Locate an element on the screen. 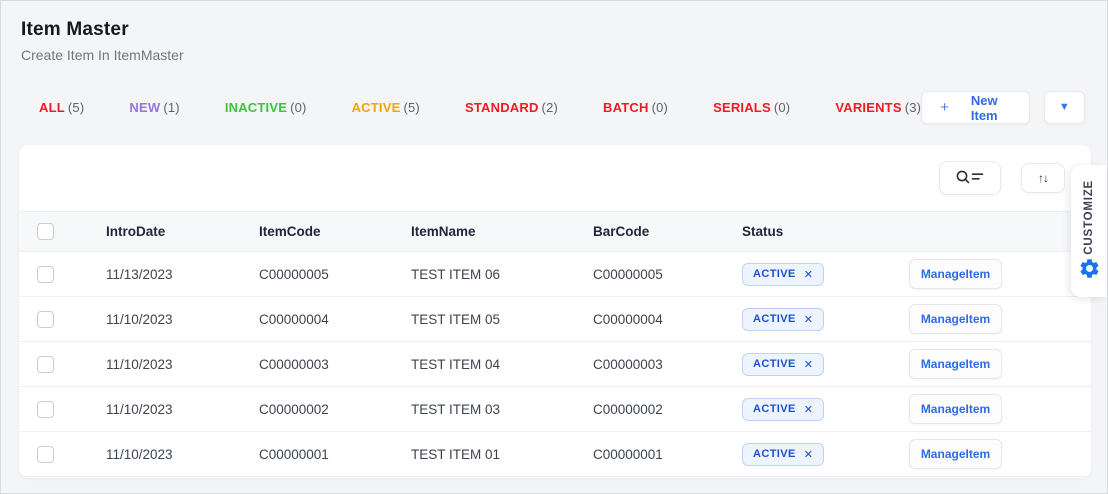 This screenshot has width=1108, height=494. tab-active: ACTIVE (5) is located at coordinates (386, 107).